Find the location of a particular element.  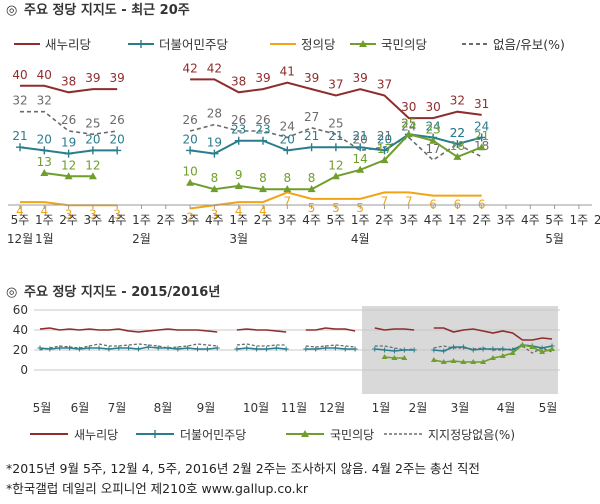

data-label-새누리당: 42 is located at coordinates (189, 68).